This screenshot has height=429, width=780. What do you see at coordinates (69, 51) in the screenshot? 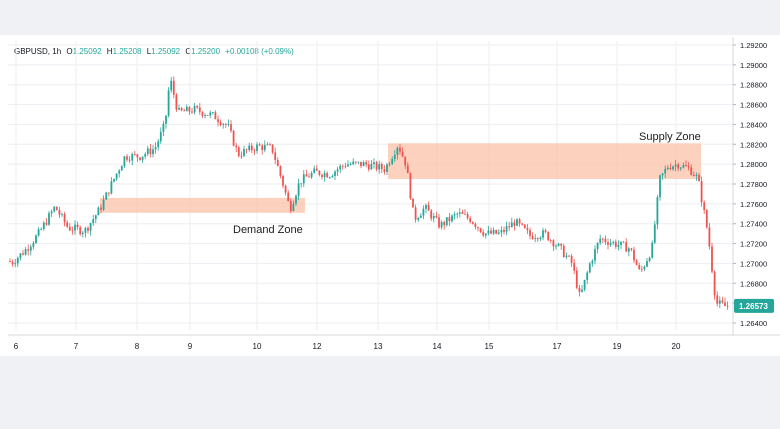
I see `open-label: O` at bounding box center [69, 51].